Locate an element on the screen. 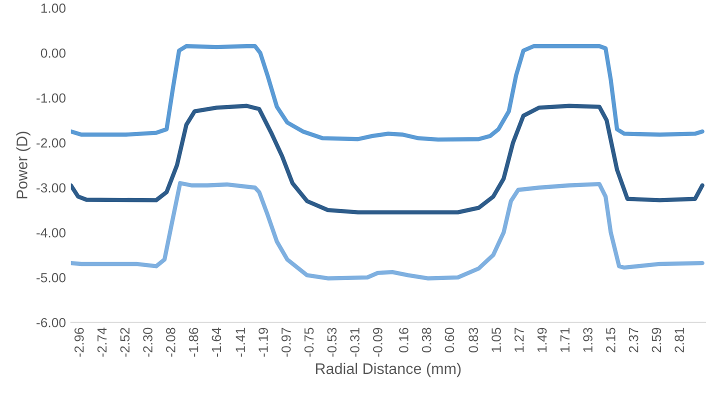  x-tick-label: 1.49 is located at coordinates (542, 340).